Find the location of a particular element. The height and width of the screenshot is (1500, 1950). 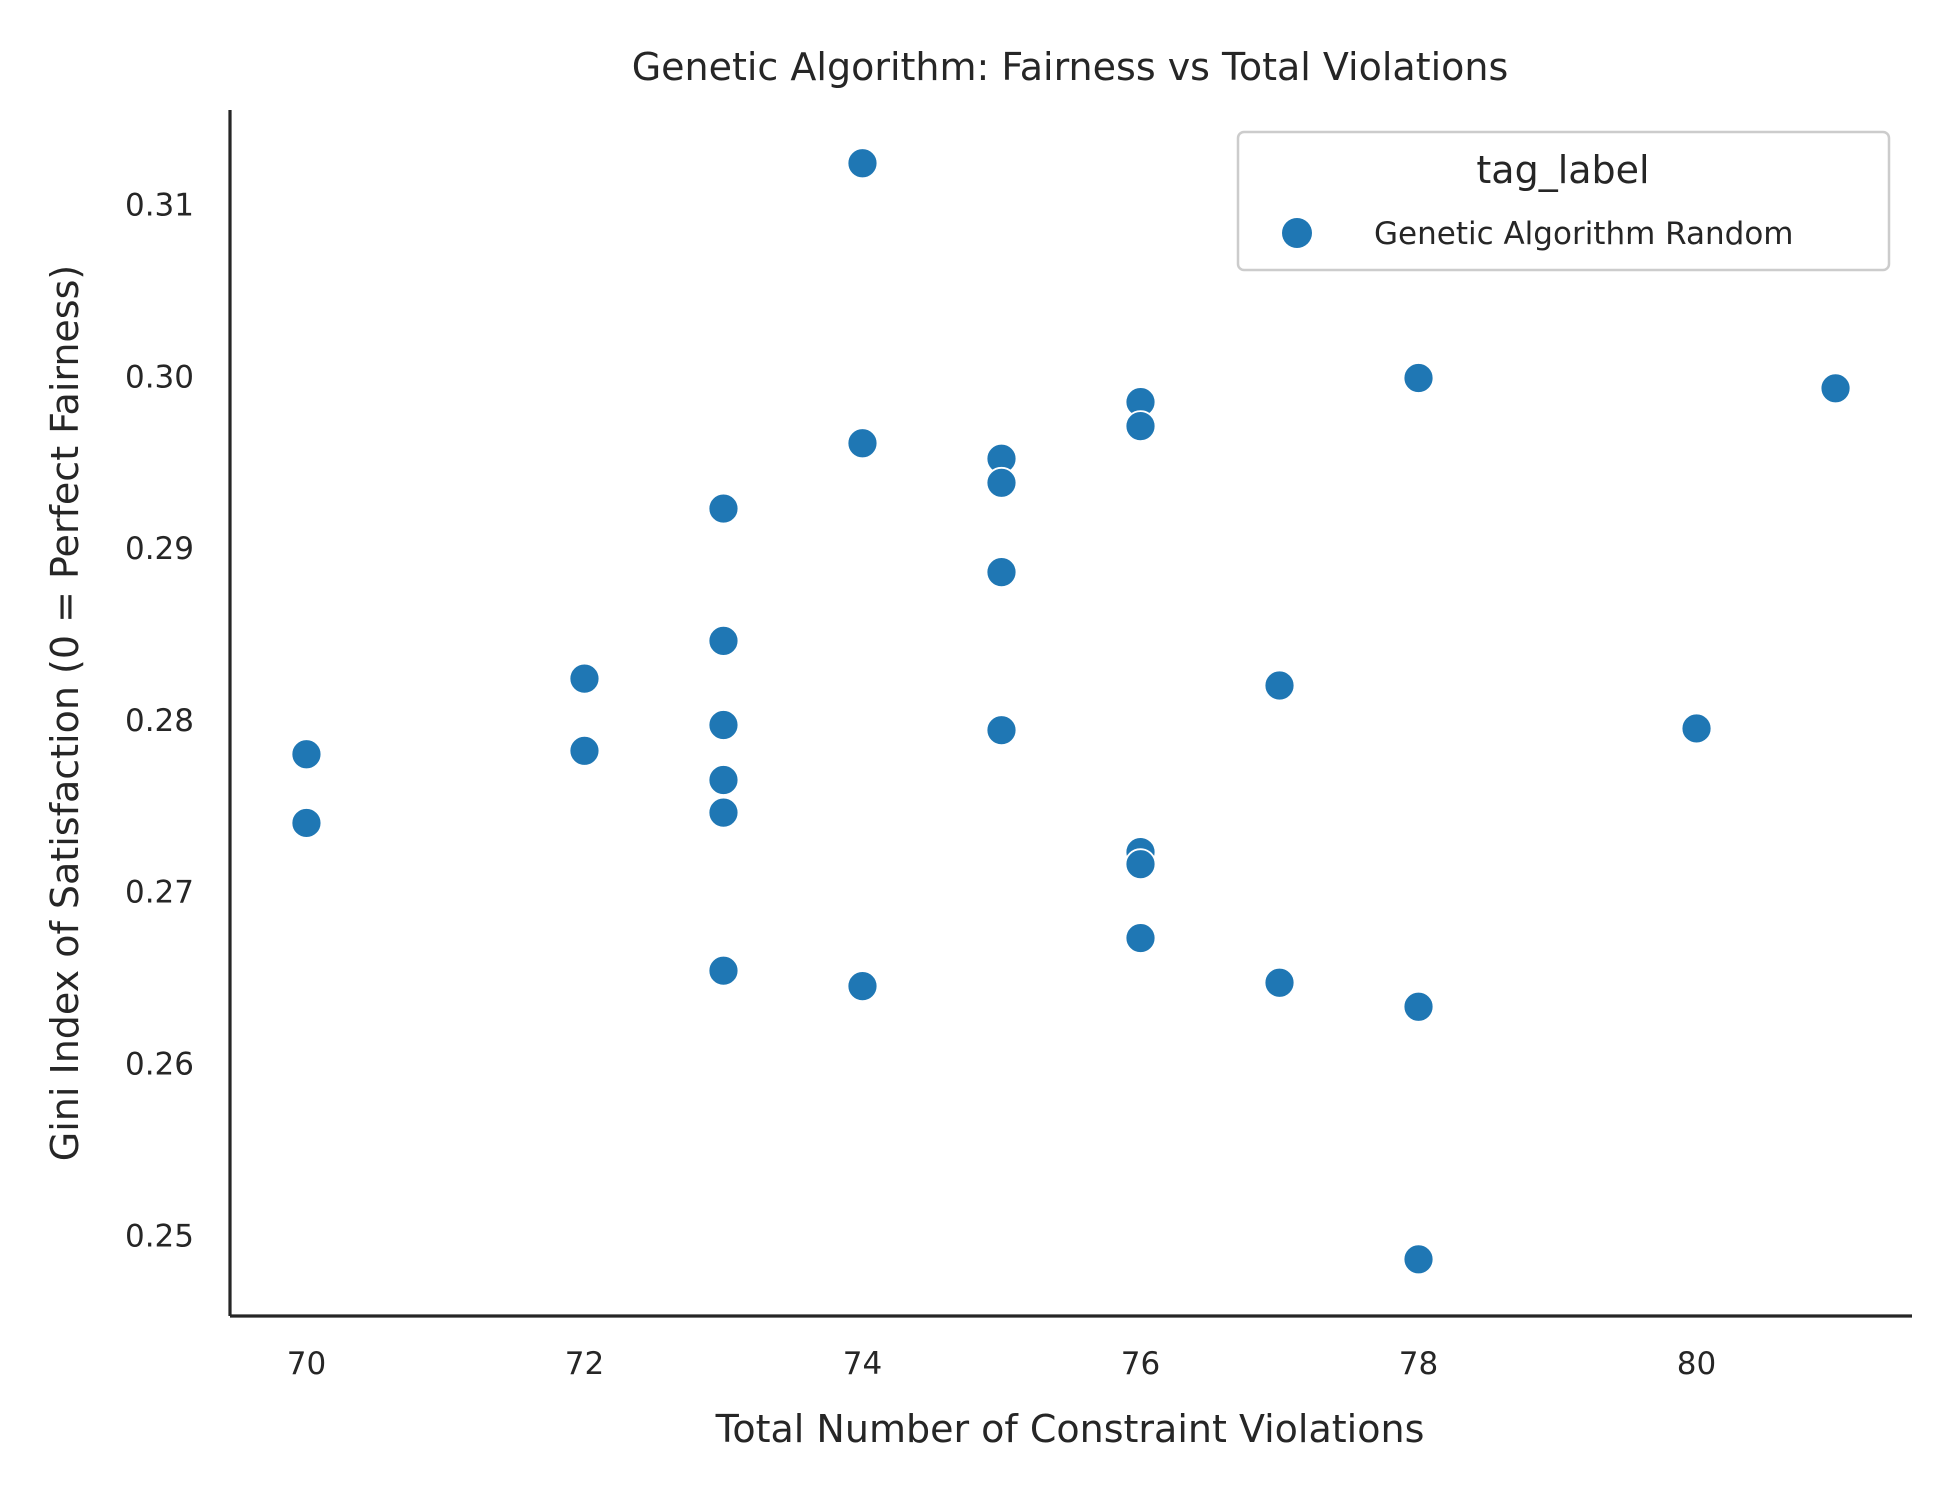

y-tick-label: 0.25 is located at coordinates (159, 1236).